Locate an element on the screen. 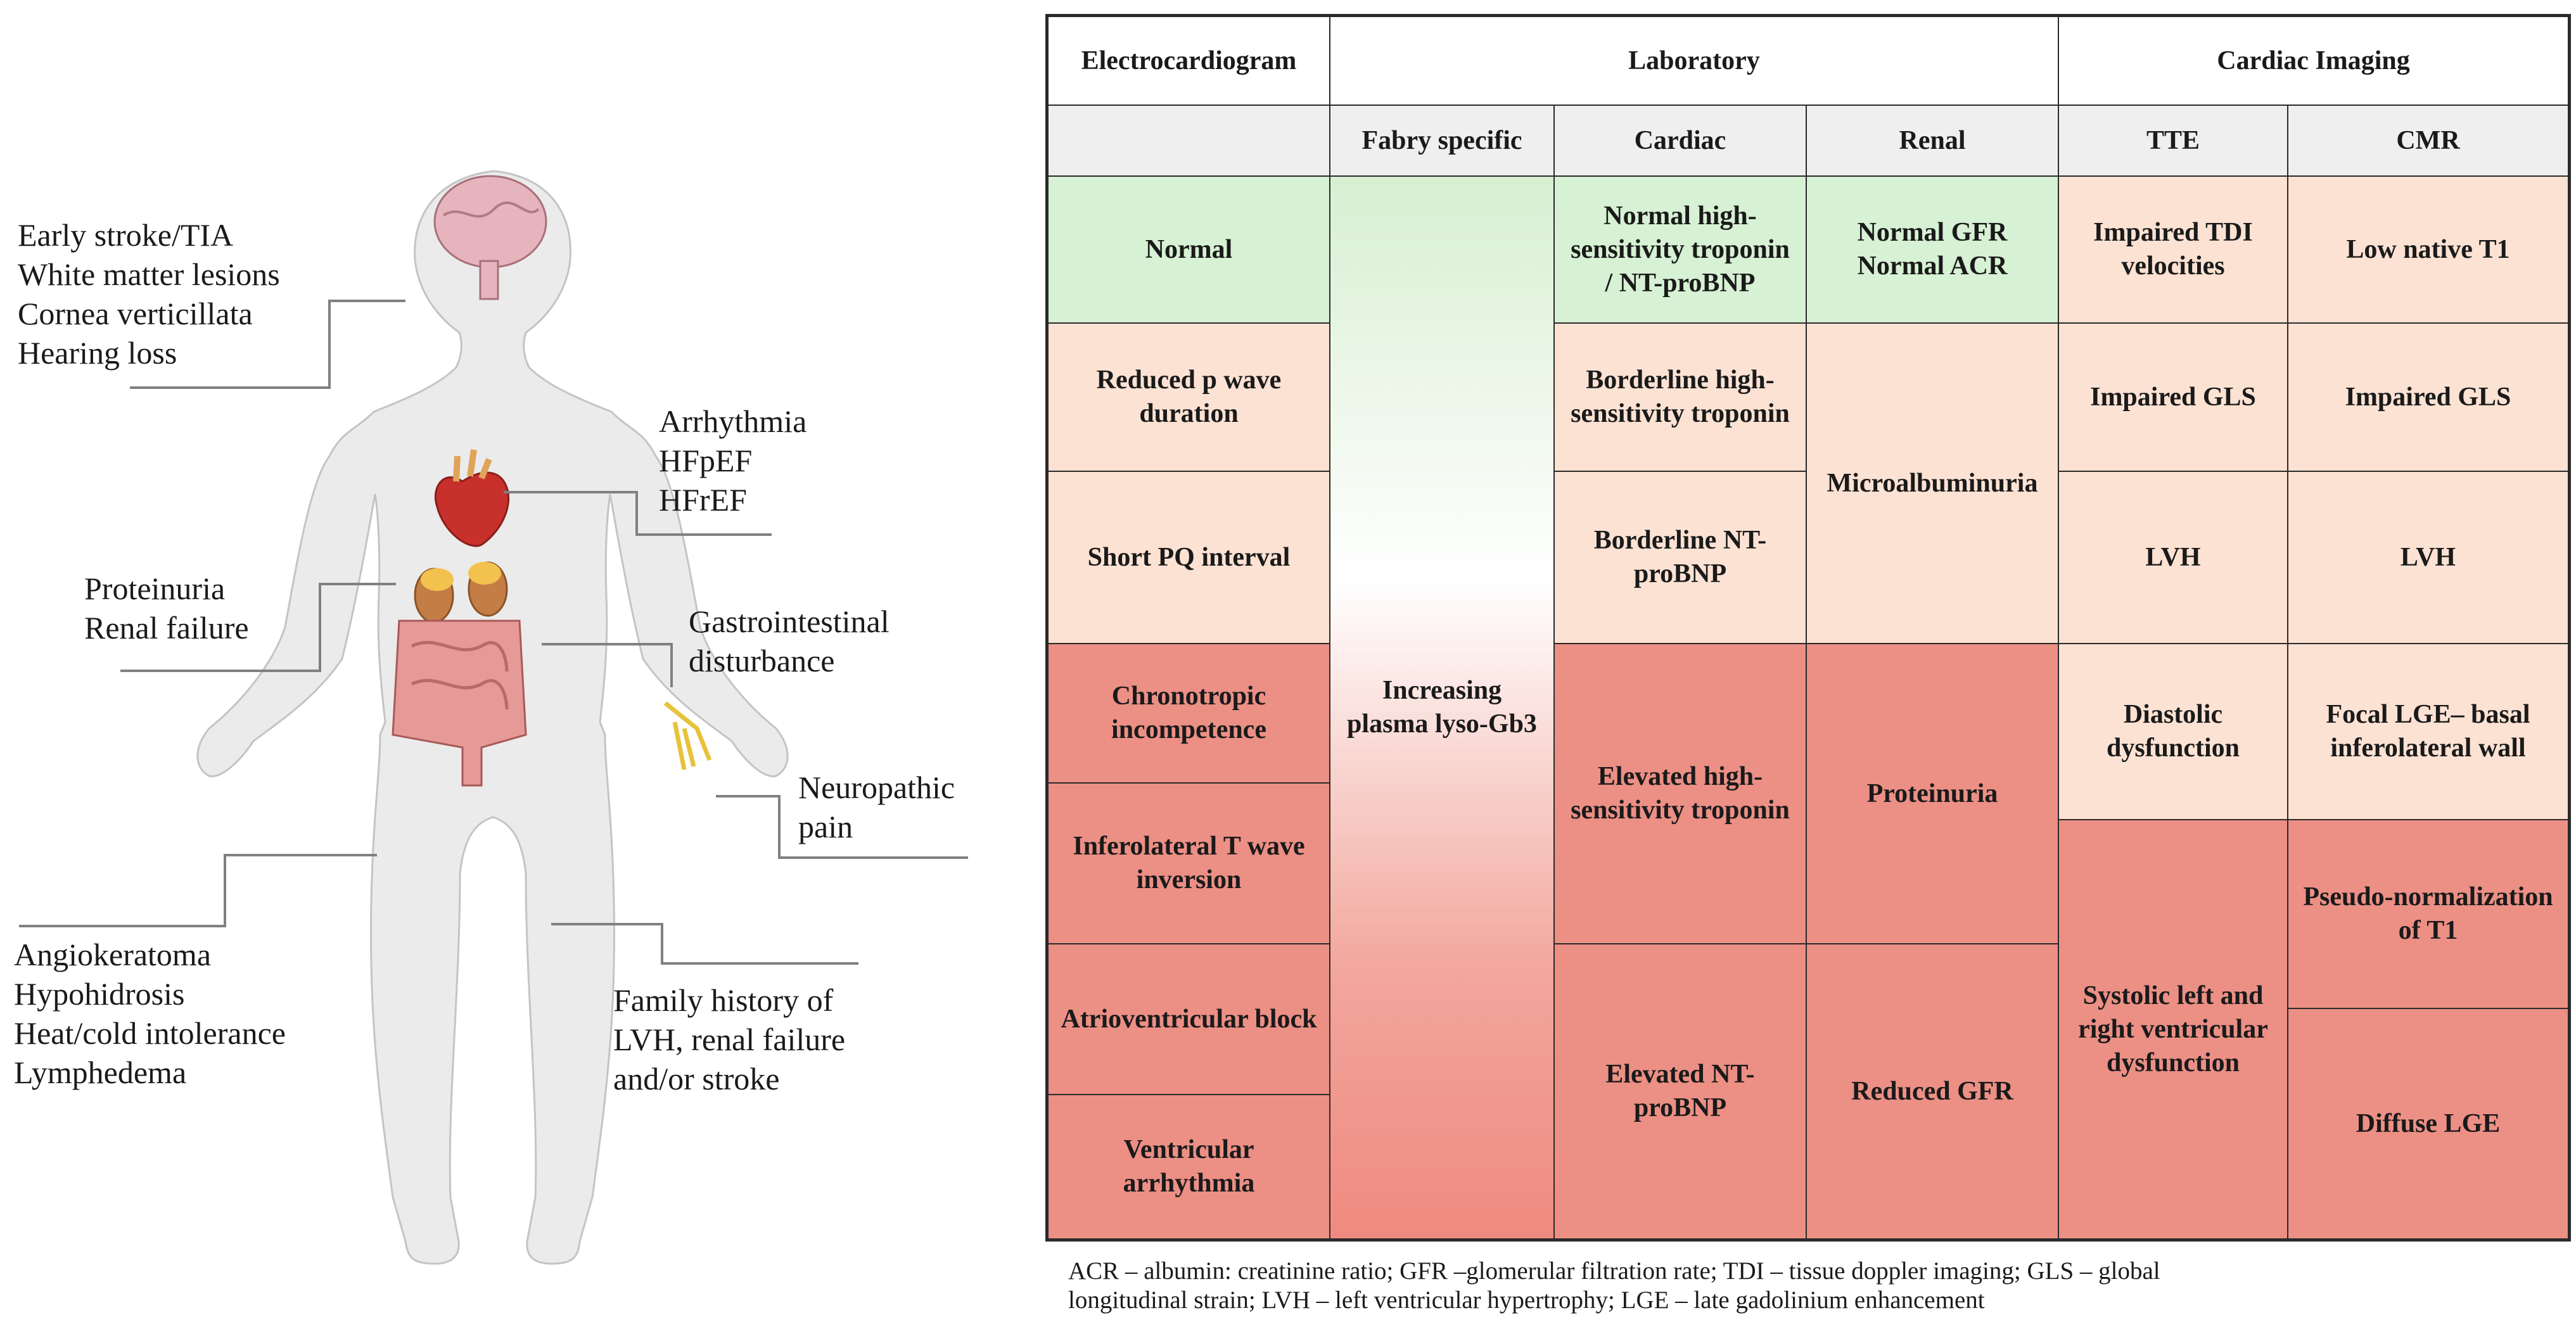 The image size is (2576, 1334). heart-symptoms-label: Arrhythmia HFpEF HFrEF is located at coordinates (733, 460).